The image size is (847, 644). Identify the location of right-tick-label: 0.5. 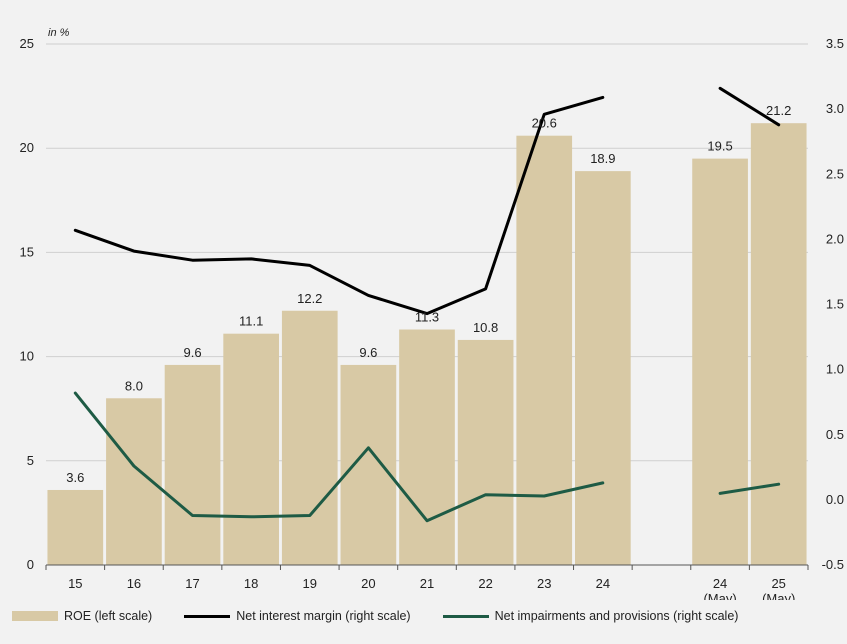
(835, 434).